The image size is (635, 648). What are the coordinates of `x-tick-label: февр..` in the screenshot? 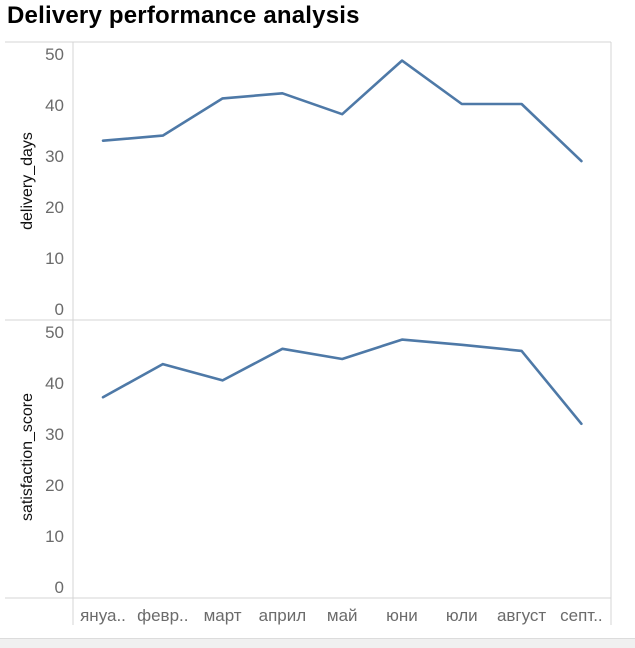 It's located at (162, 615).